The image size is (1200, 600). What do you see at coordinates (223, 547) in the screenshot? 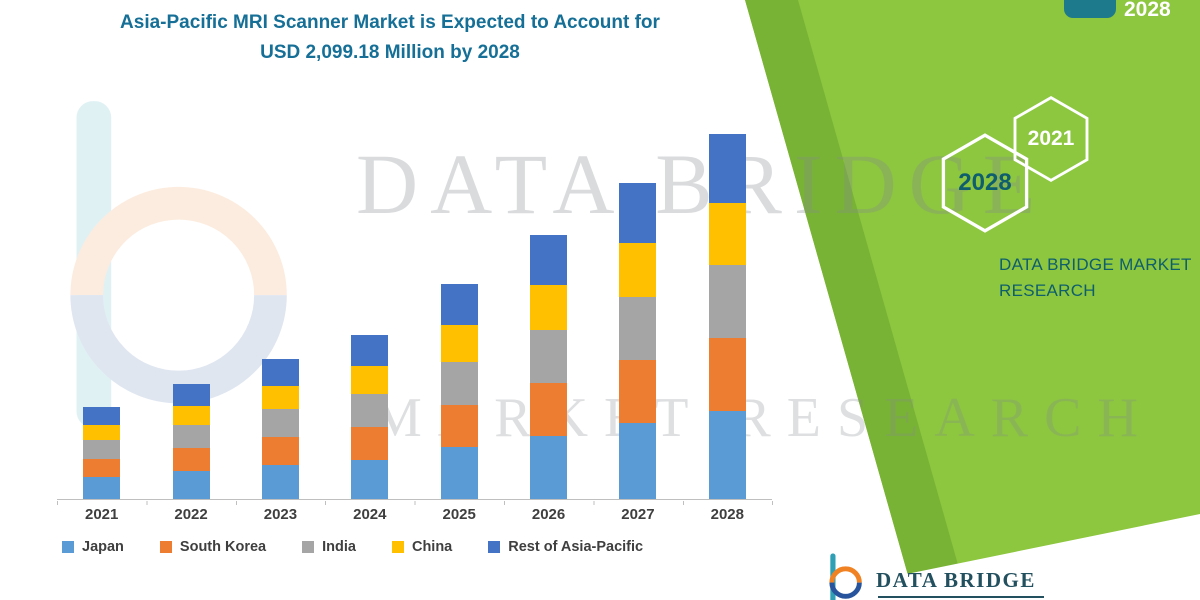
I see `legend-label-south-korea: South Korea` at bounding box center [223, 547].